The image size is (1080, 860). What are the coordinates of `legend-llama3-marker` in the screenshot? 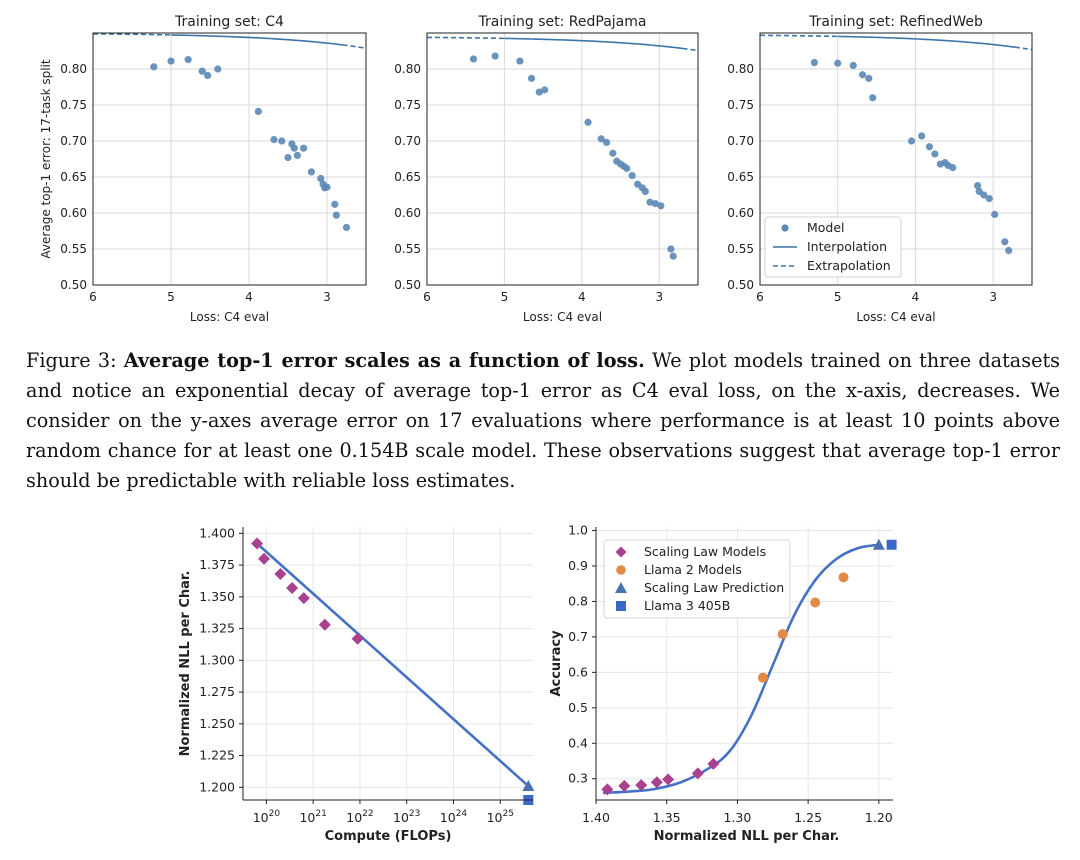 It's located at (621, 606).